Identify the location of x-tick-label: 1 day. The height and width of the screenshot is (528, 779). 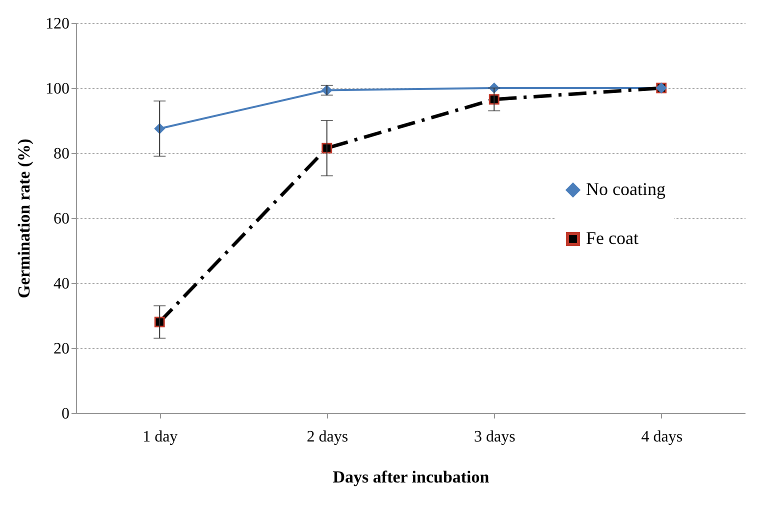
(160, 437).